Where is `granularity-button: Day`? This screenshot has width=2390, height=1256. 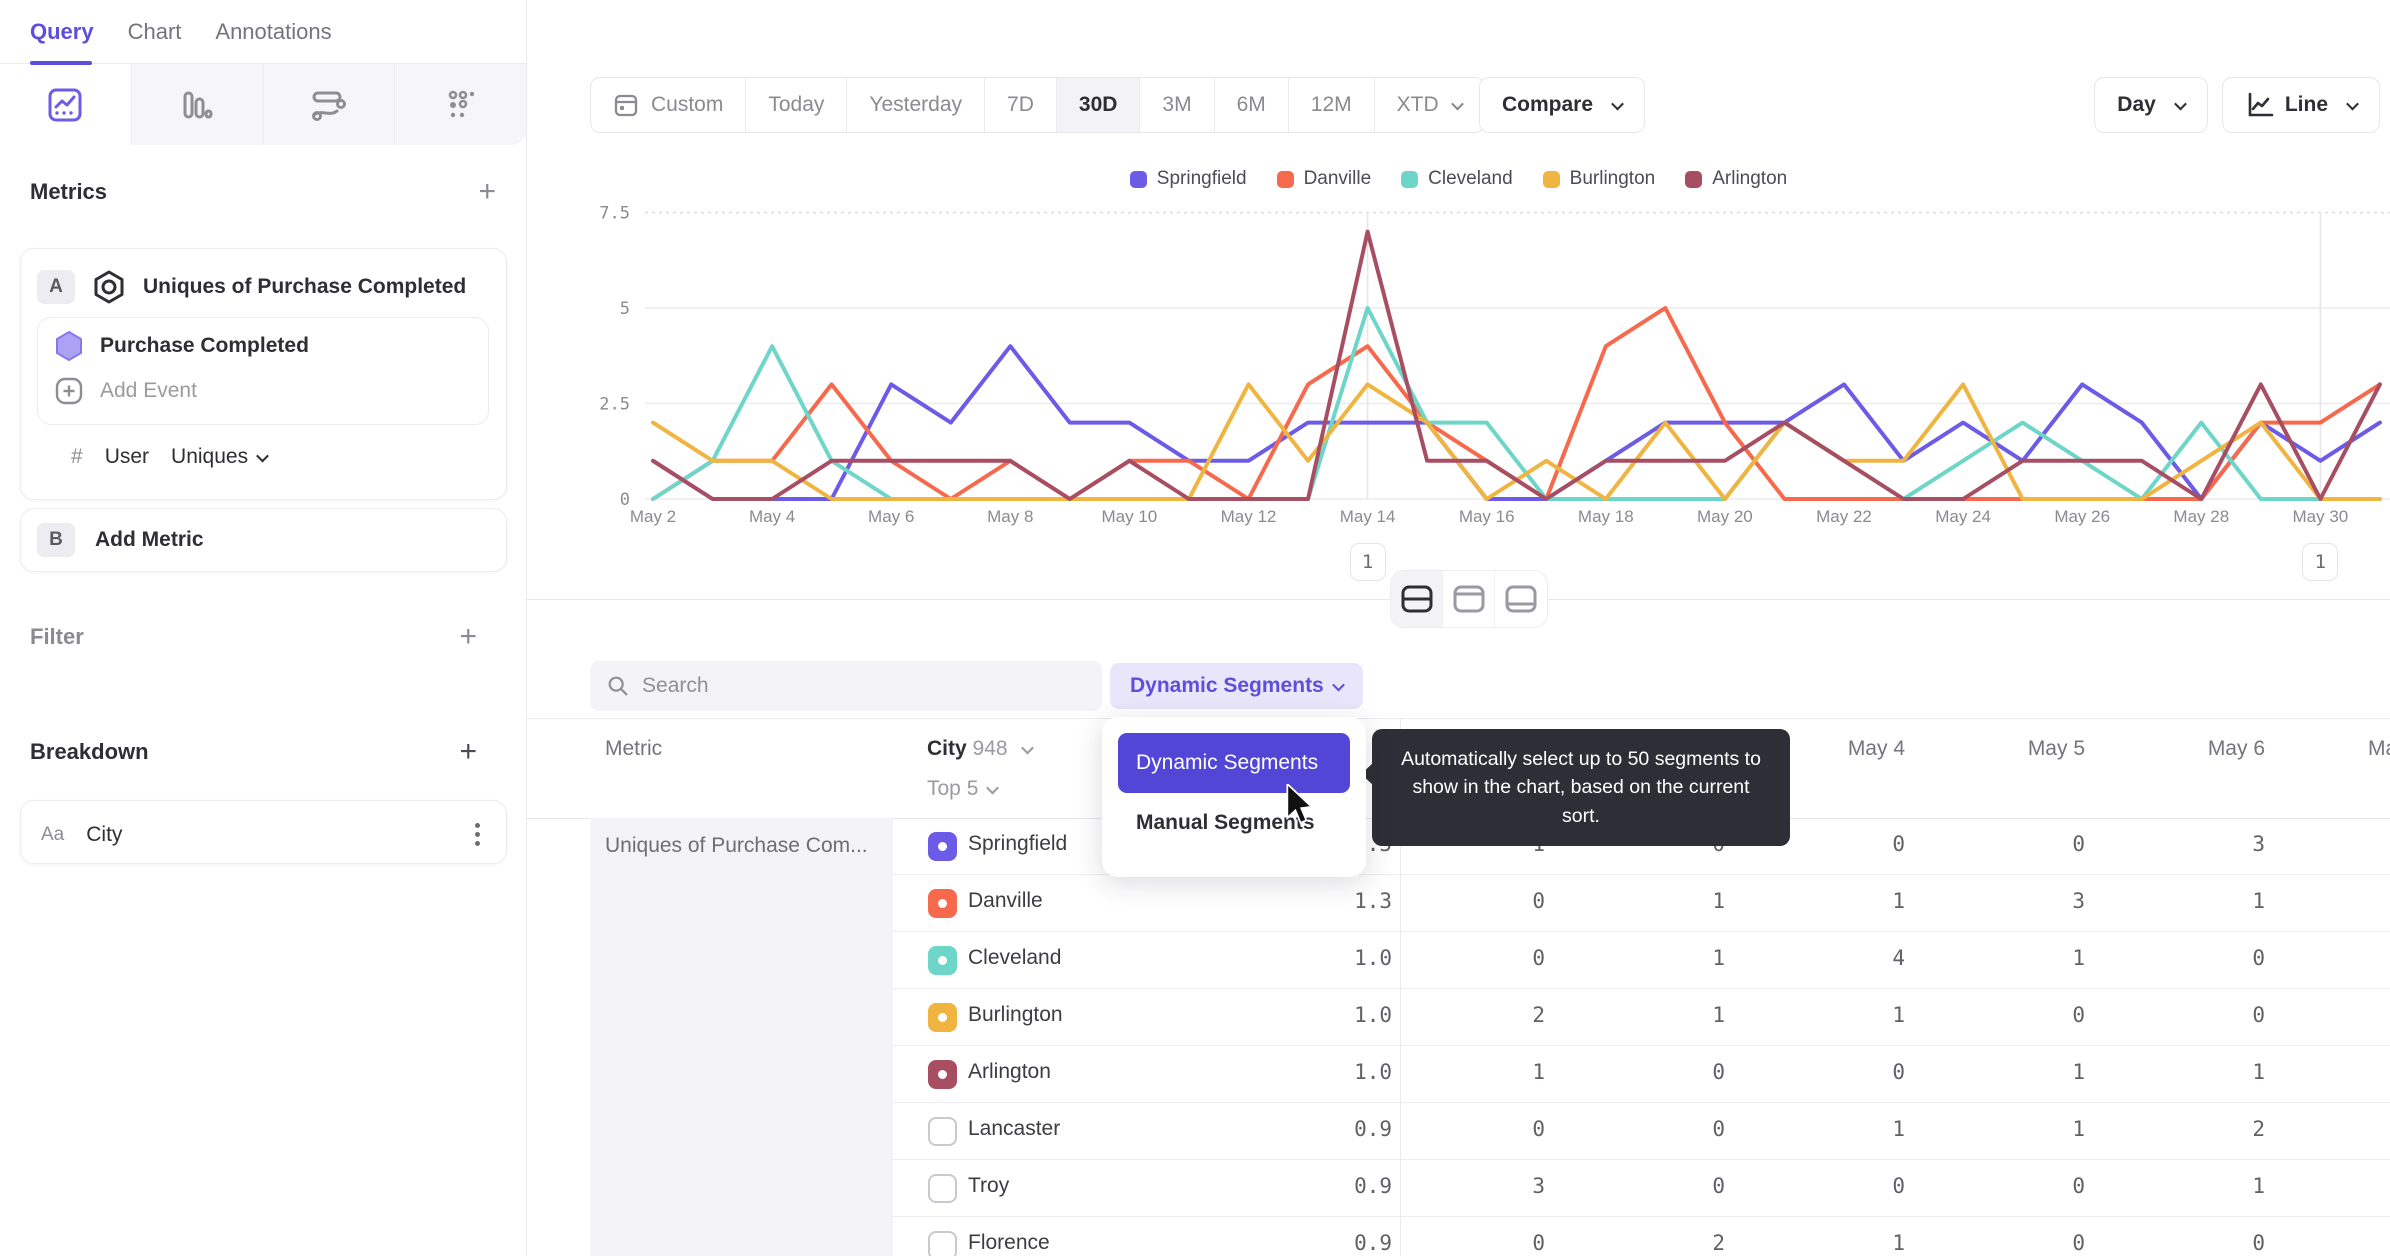
granularity-button: Day is located at coordinates (2151, 105).